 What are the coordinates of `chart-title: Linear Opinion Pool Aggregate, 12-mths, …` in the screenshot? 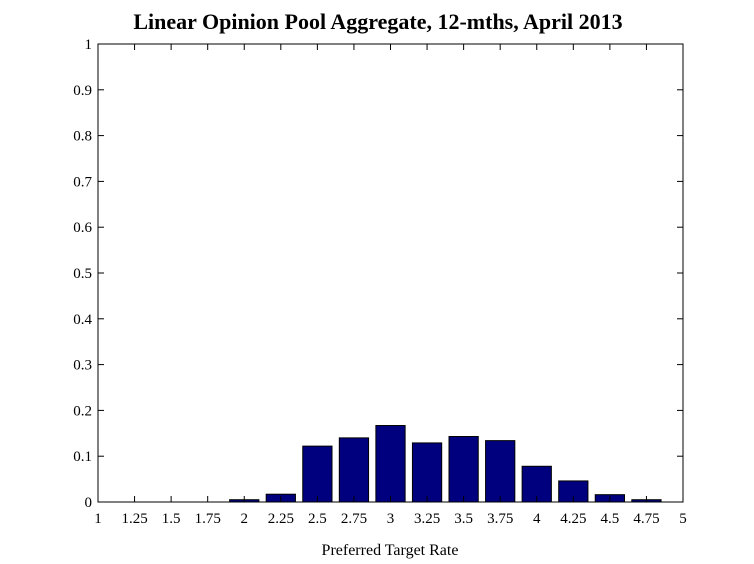 It's located at (377, 21).